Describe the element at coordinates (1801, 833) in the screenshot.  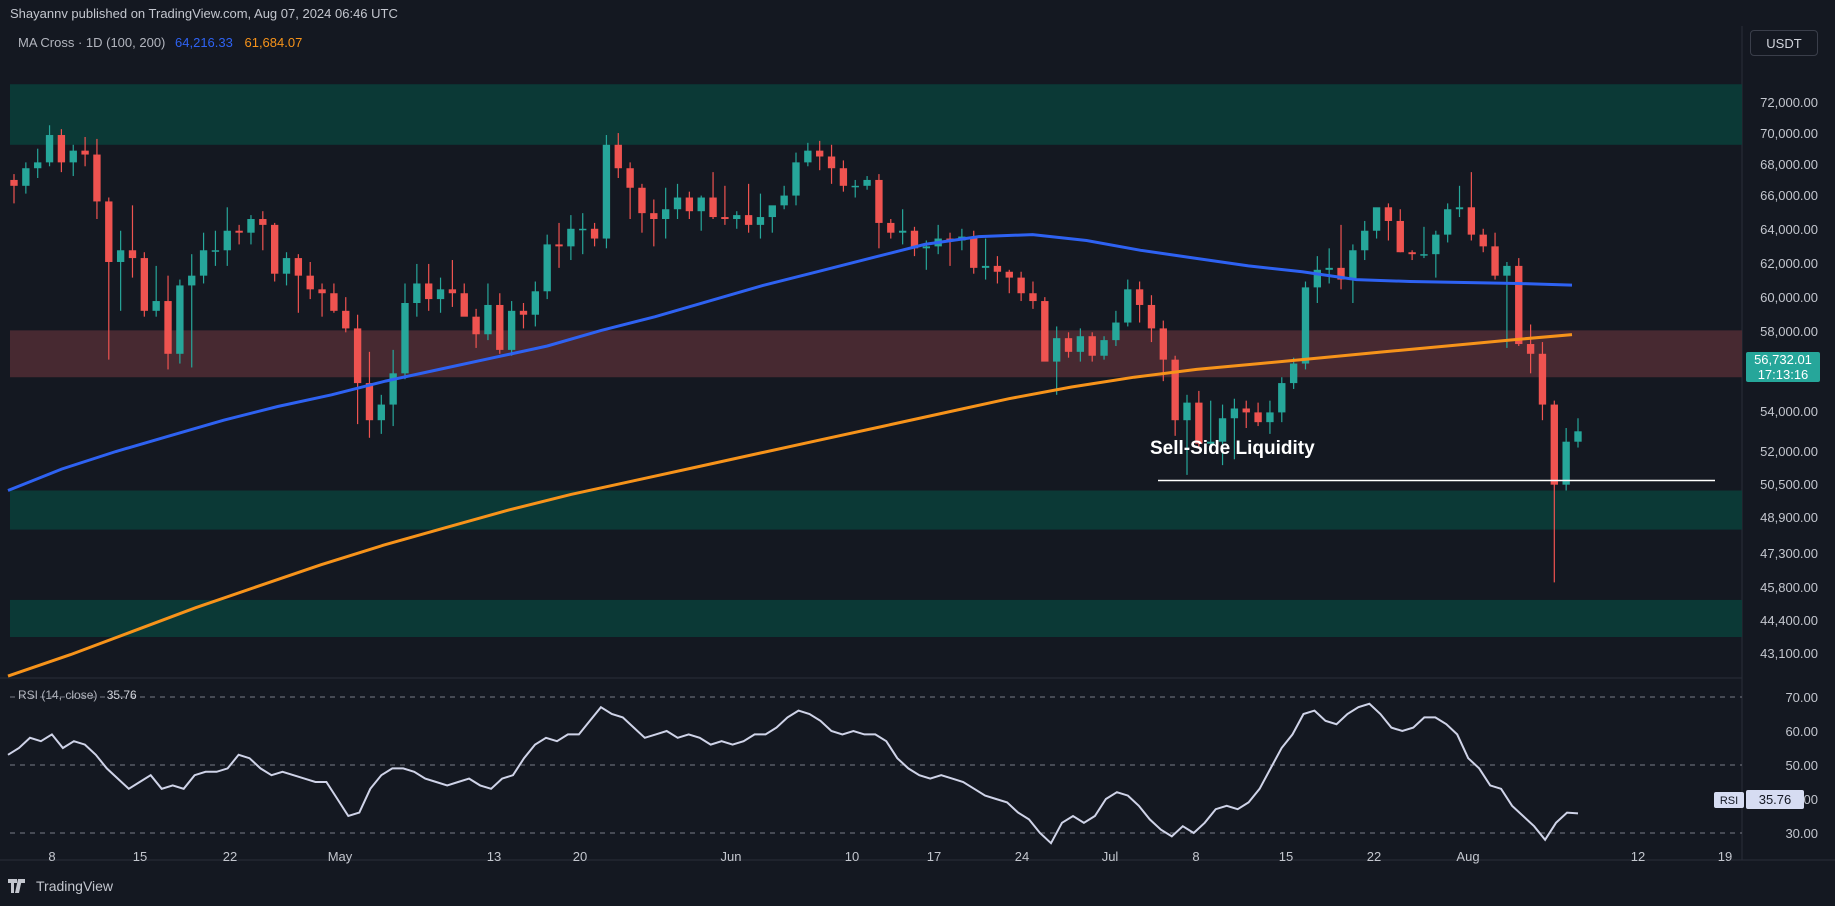
I see `rsi-tick-label: 30.00` at that location.